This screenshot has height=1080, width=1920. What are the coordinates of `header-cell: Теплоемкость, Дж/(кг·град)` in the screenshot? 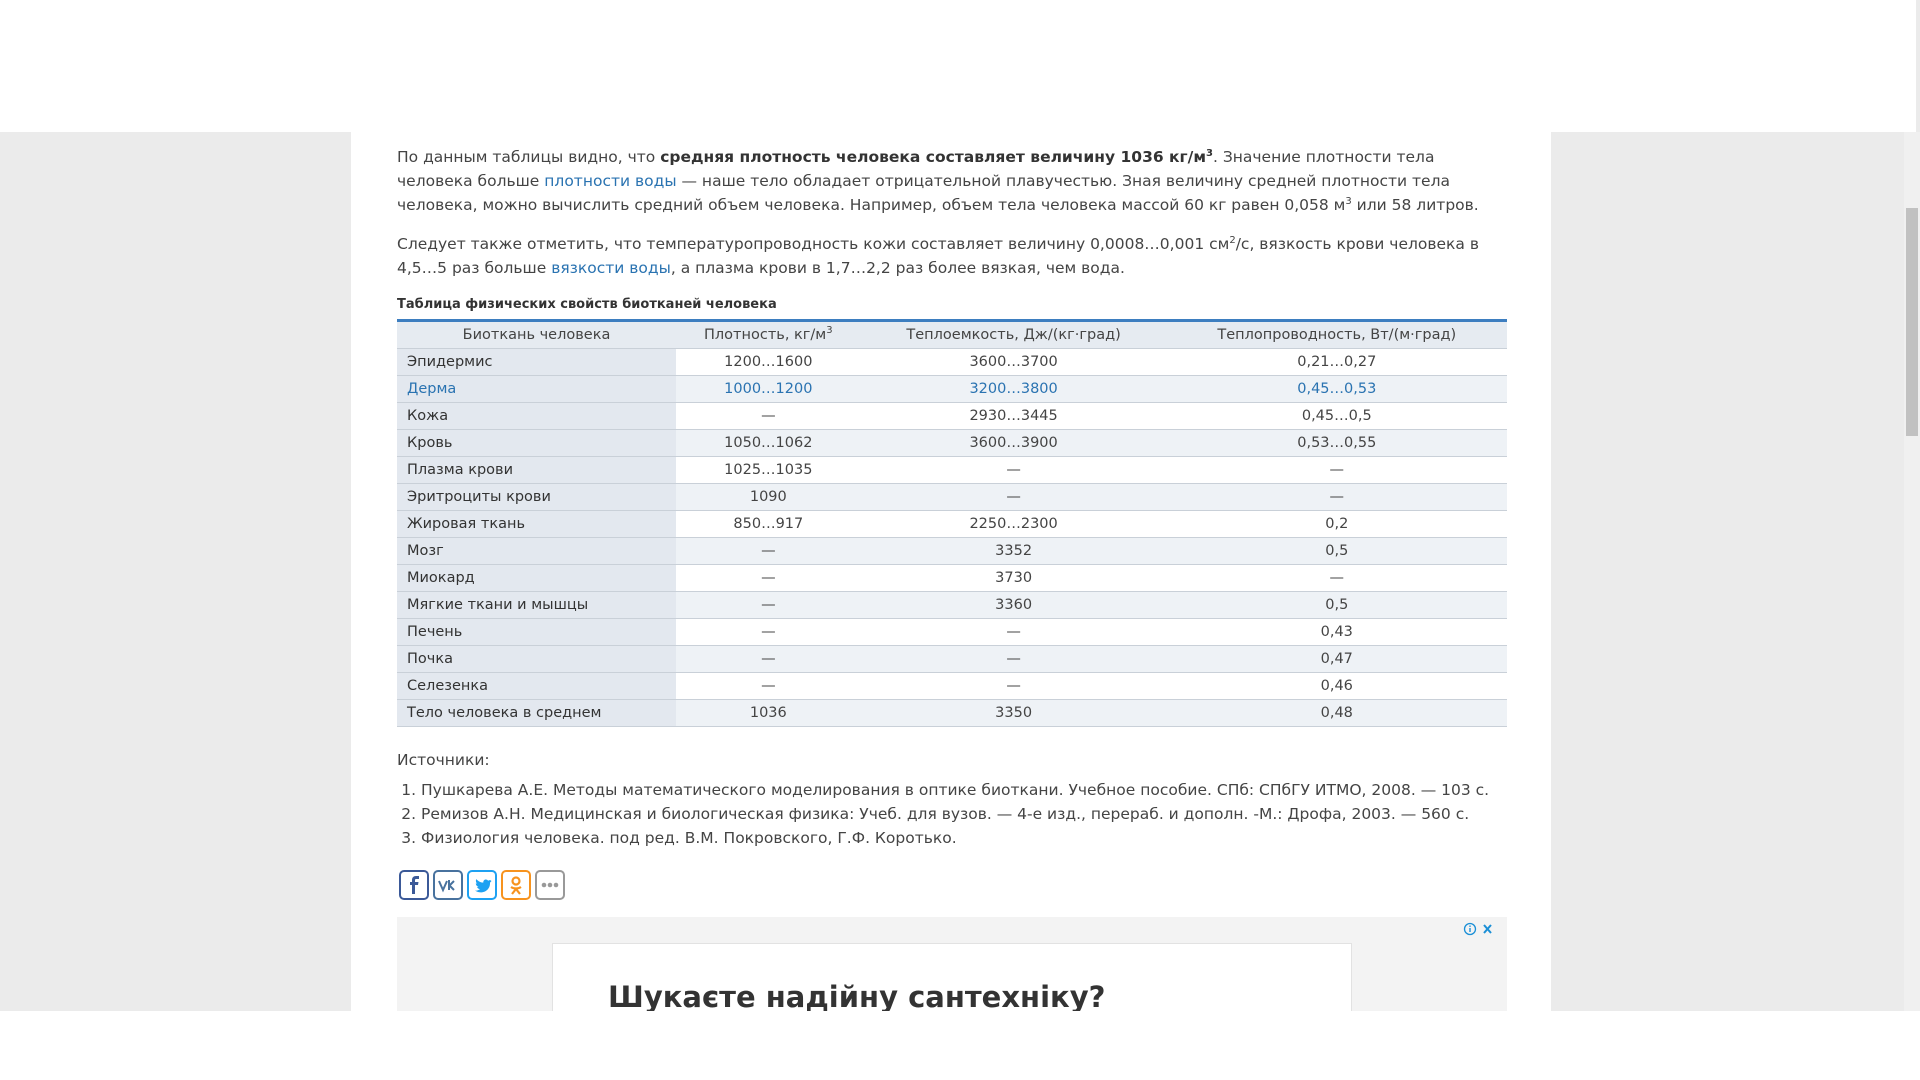 It's located at (1013, 334).